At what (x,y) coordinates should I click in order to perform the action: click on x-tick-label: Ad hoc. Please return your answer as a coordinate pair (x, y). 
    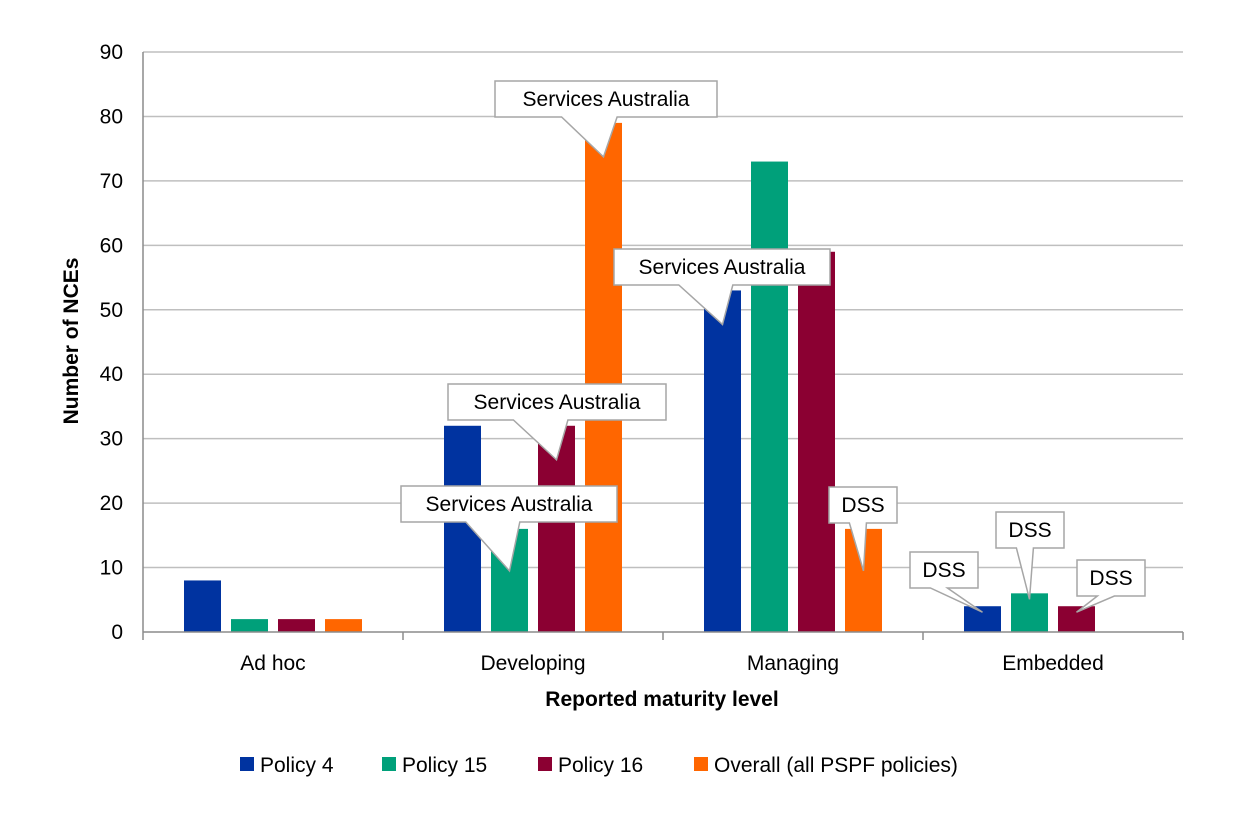
    Looking at the image, I should click on (272, 663).